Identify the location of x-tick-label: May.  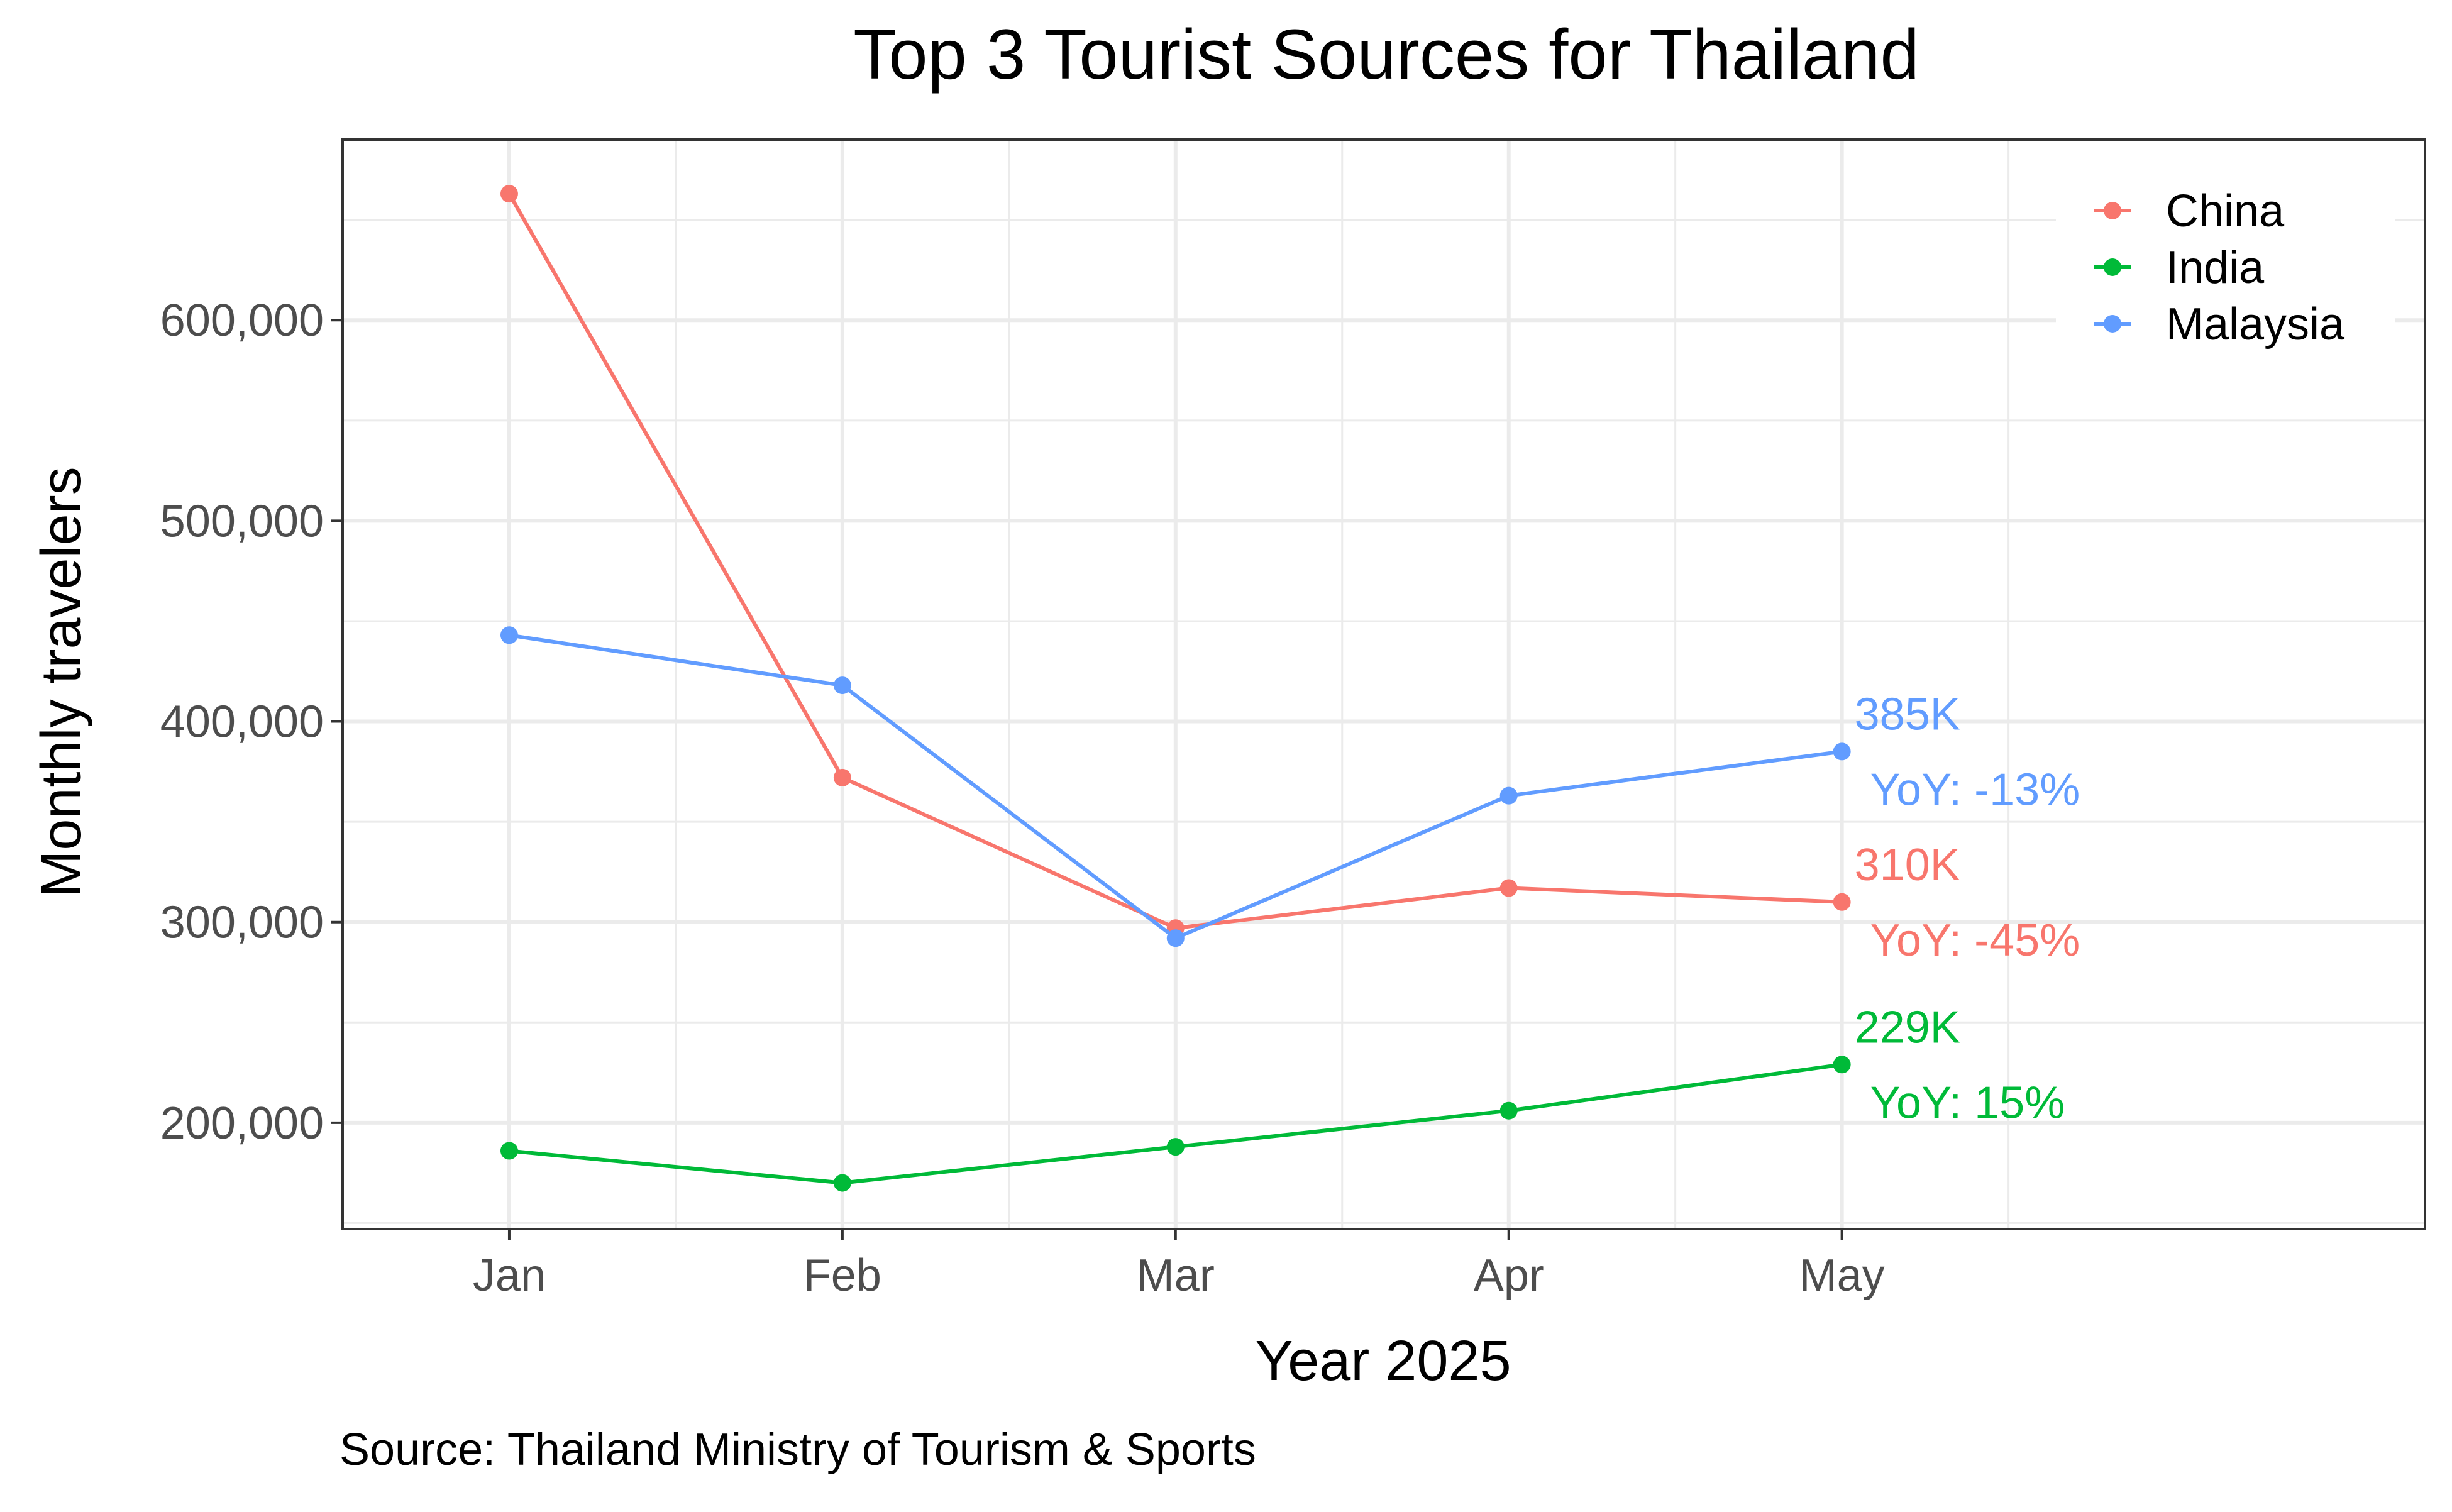
(1842, 1275).